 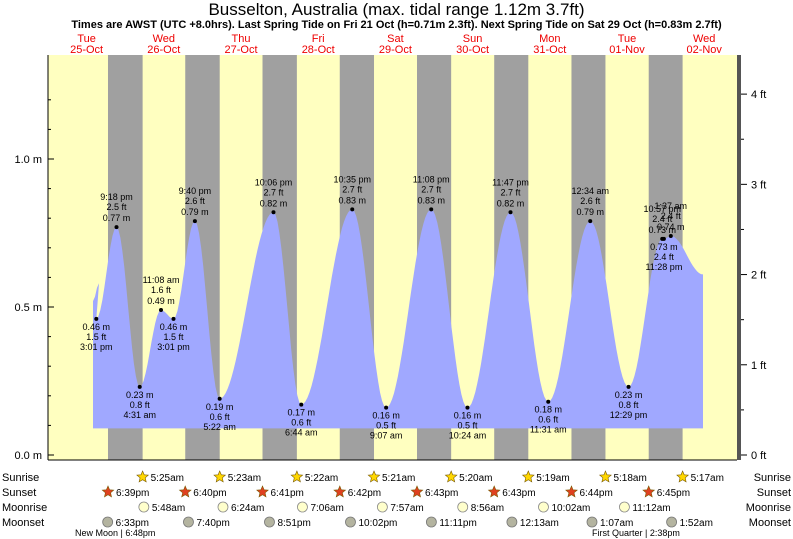 What do you see at coordinates (96, 337) in the screenshot?
I see `tide-ft-label: 1.5 ft` at bounding box center [96, 337].